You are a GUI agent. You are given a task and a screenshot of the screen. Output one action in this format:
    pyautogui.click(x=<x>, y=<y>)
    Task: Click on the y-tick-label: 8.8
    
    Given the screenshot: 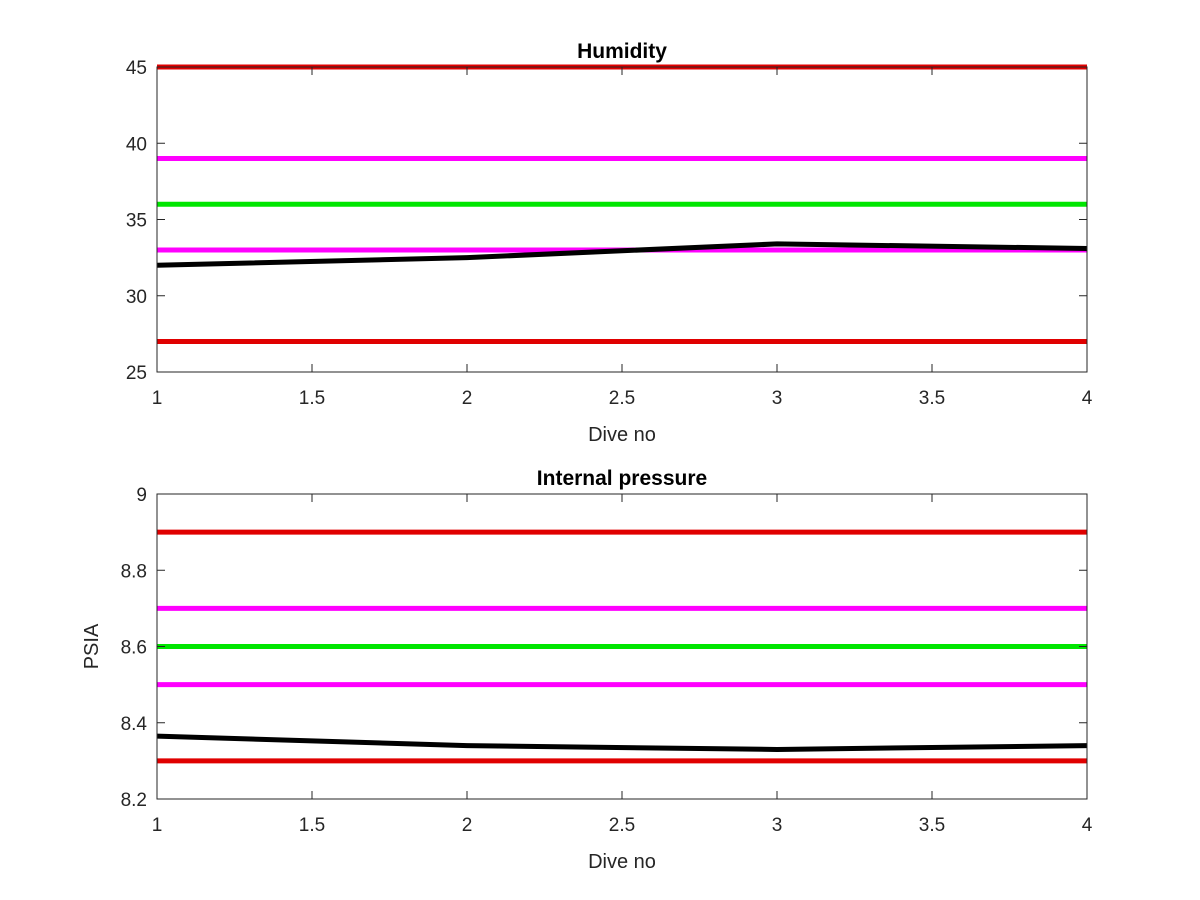 What is the action you would take?
    pyautogui.click(x=134, y=571)
    